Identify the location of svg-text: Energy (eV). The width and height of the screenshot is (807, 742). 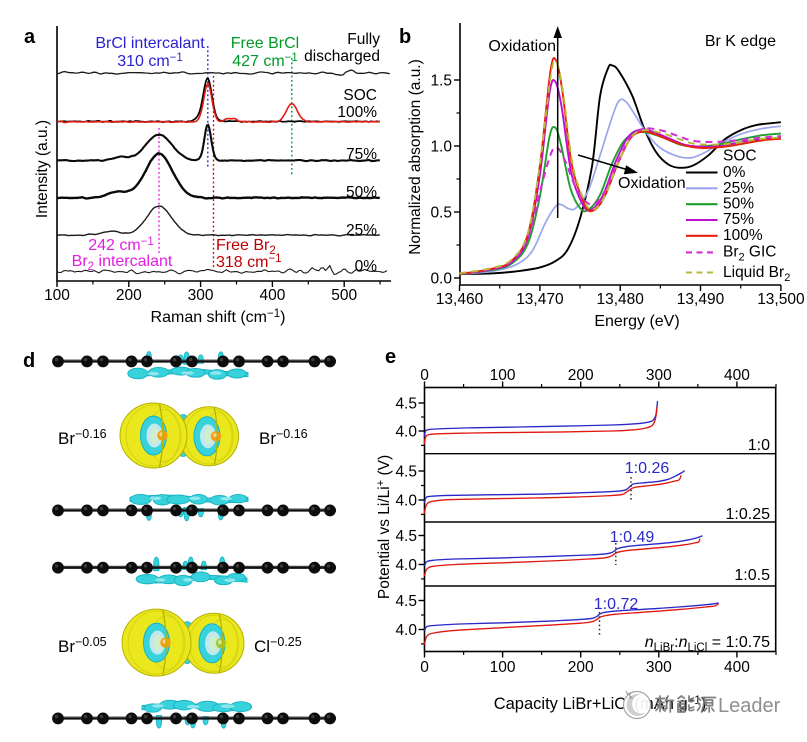
(636, 321).